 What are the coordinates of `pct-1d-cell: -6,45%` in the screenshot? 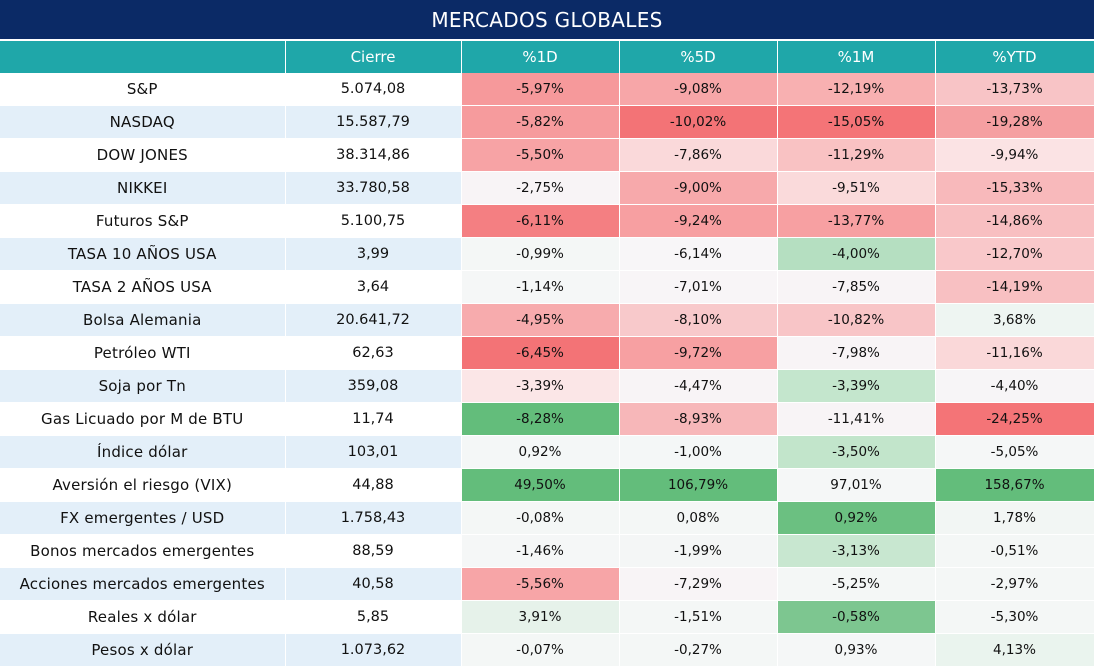 It's located at (540, 353).